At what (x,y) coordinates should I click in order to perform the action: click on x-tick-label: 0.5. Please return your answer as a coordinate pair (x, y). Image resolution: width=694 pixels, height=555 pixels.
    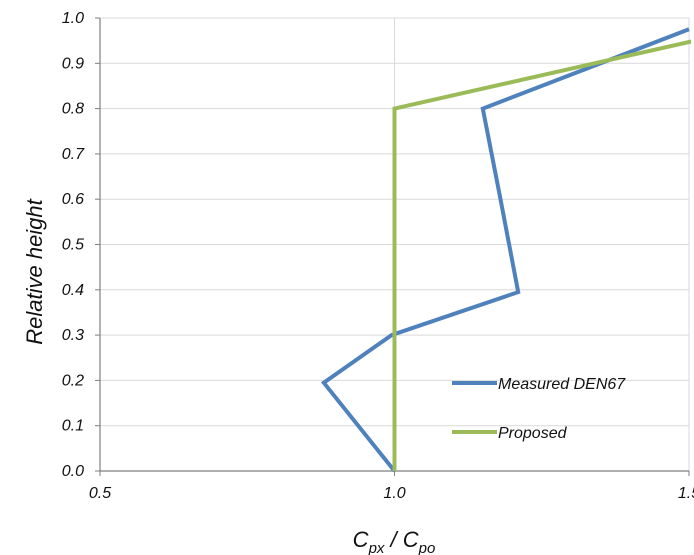
    Looking at the image, I should click on (100, 493).